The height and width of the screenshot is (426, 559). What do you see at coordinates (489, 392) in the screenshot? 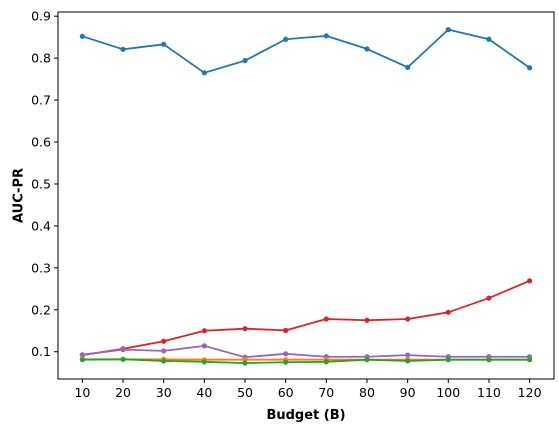
I see `x-tick-label: 110` at bounding box center [489, 392].